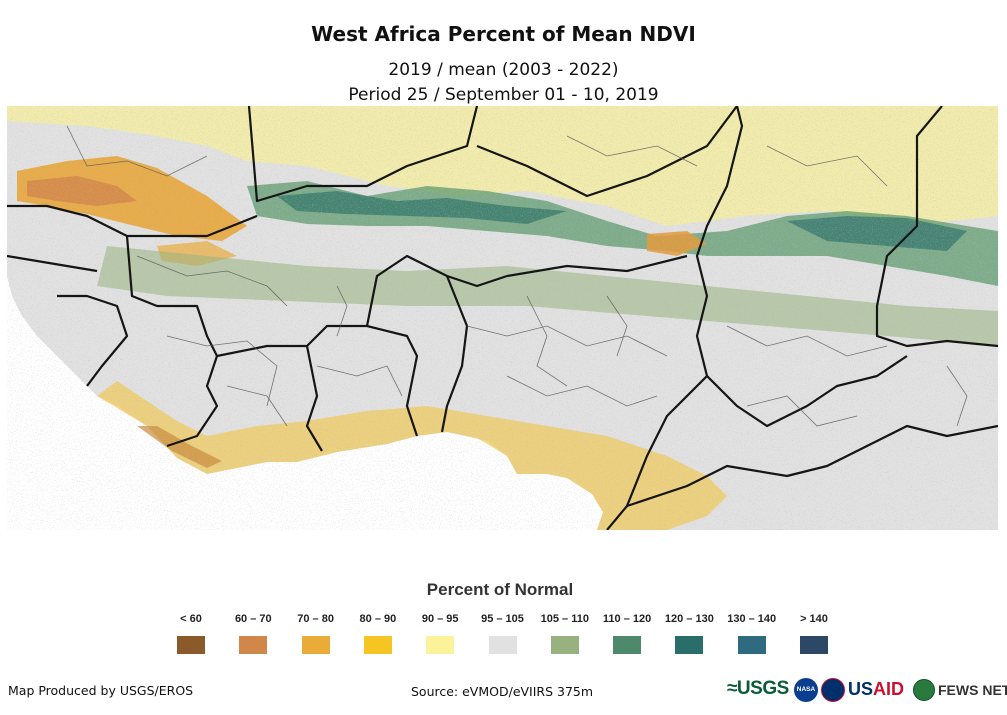 The image size is (1007, 715). Describe the element at coordinates (689, 619) in the screenshot. I see `legend-label: 120 – 130` at that location.